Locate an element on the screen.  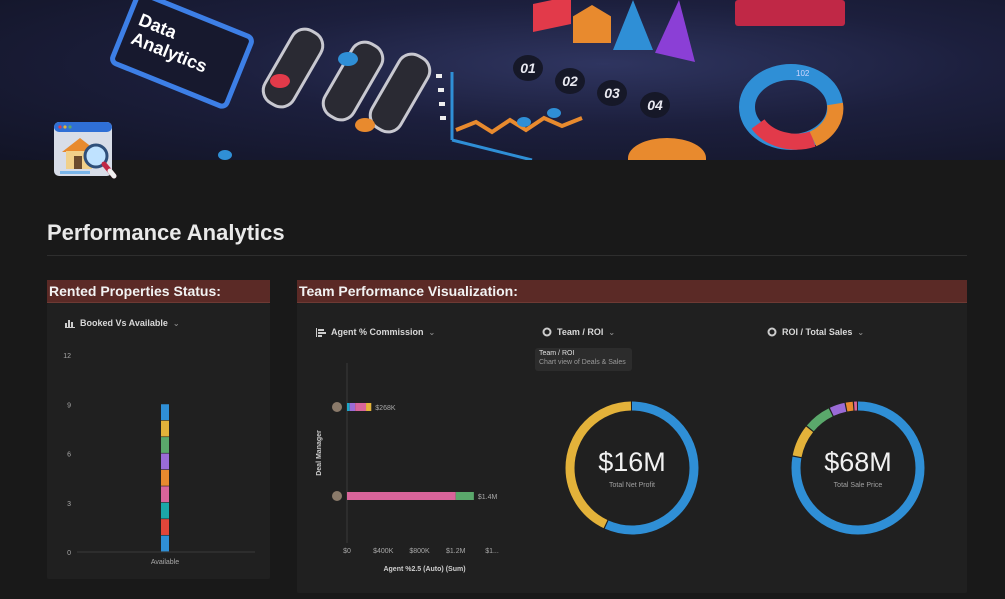
team-roi-label: Team / ROI is located at coordinates (580, 332).